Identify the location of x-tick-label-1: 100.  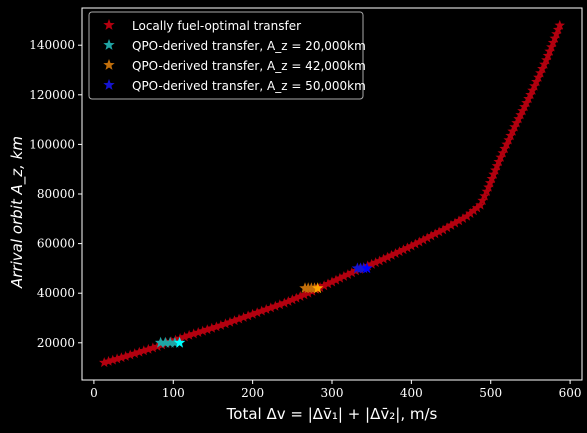
(173, 393).